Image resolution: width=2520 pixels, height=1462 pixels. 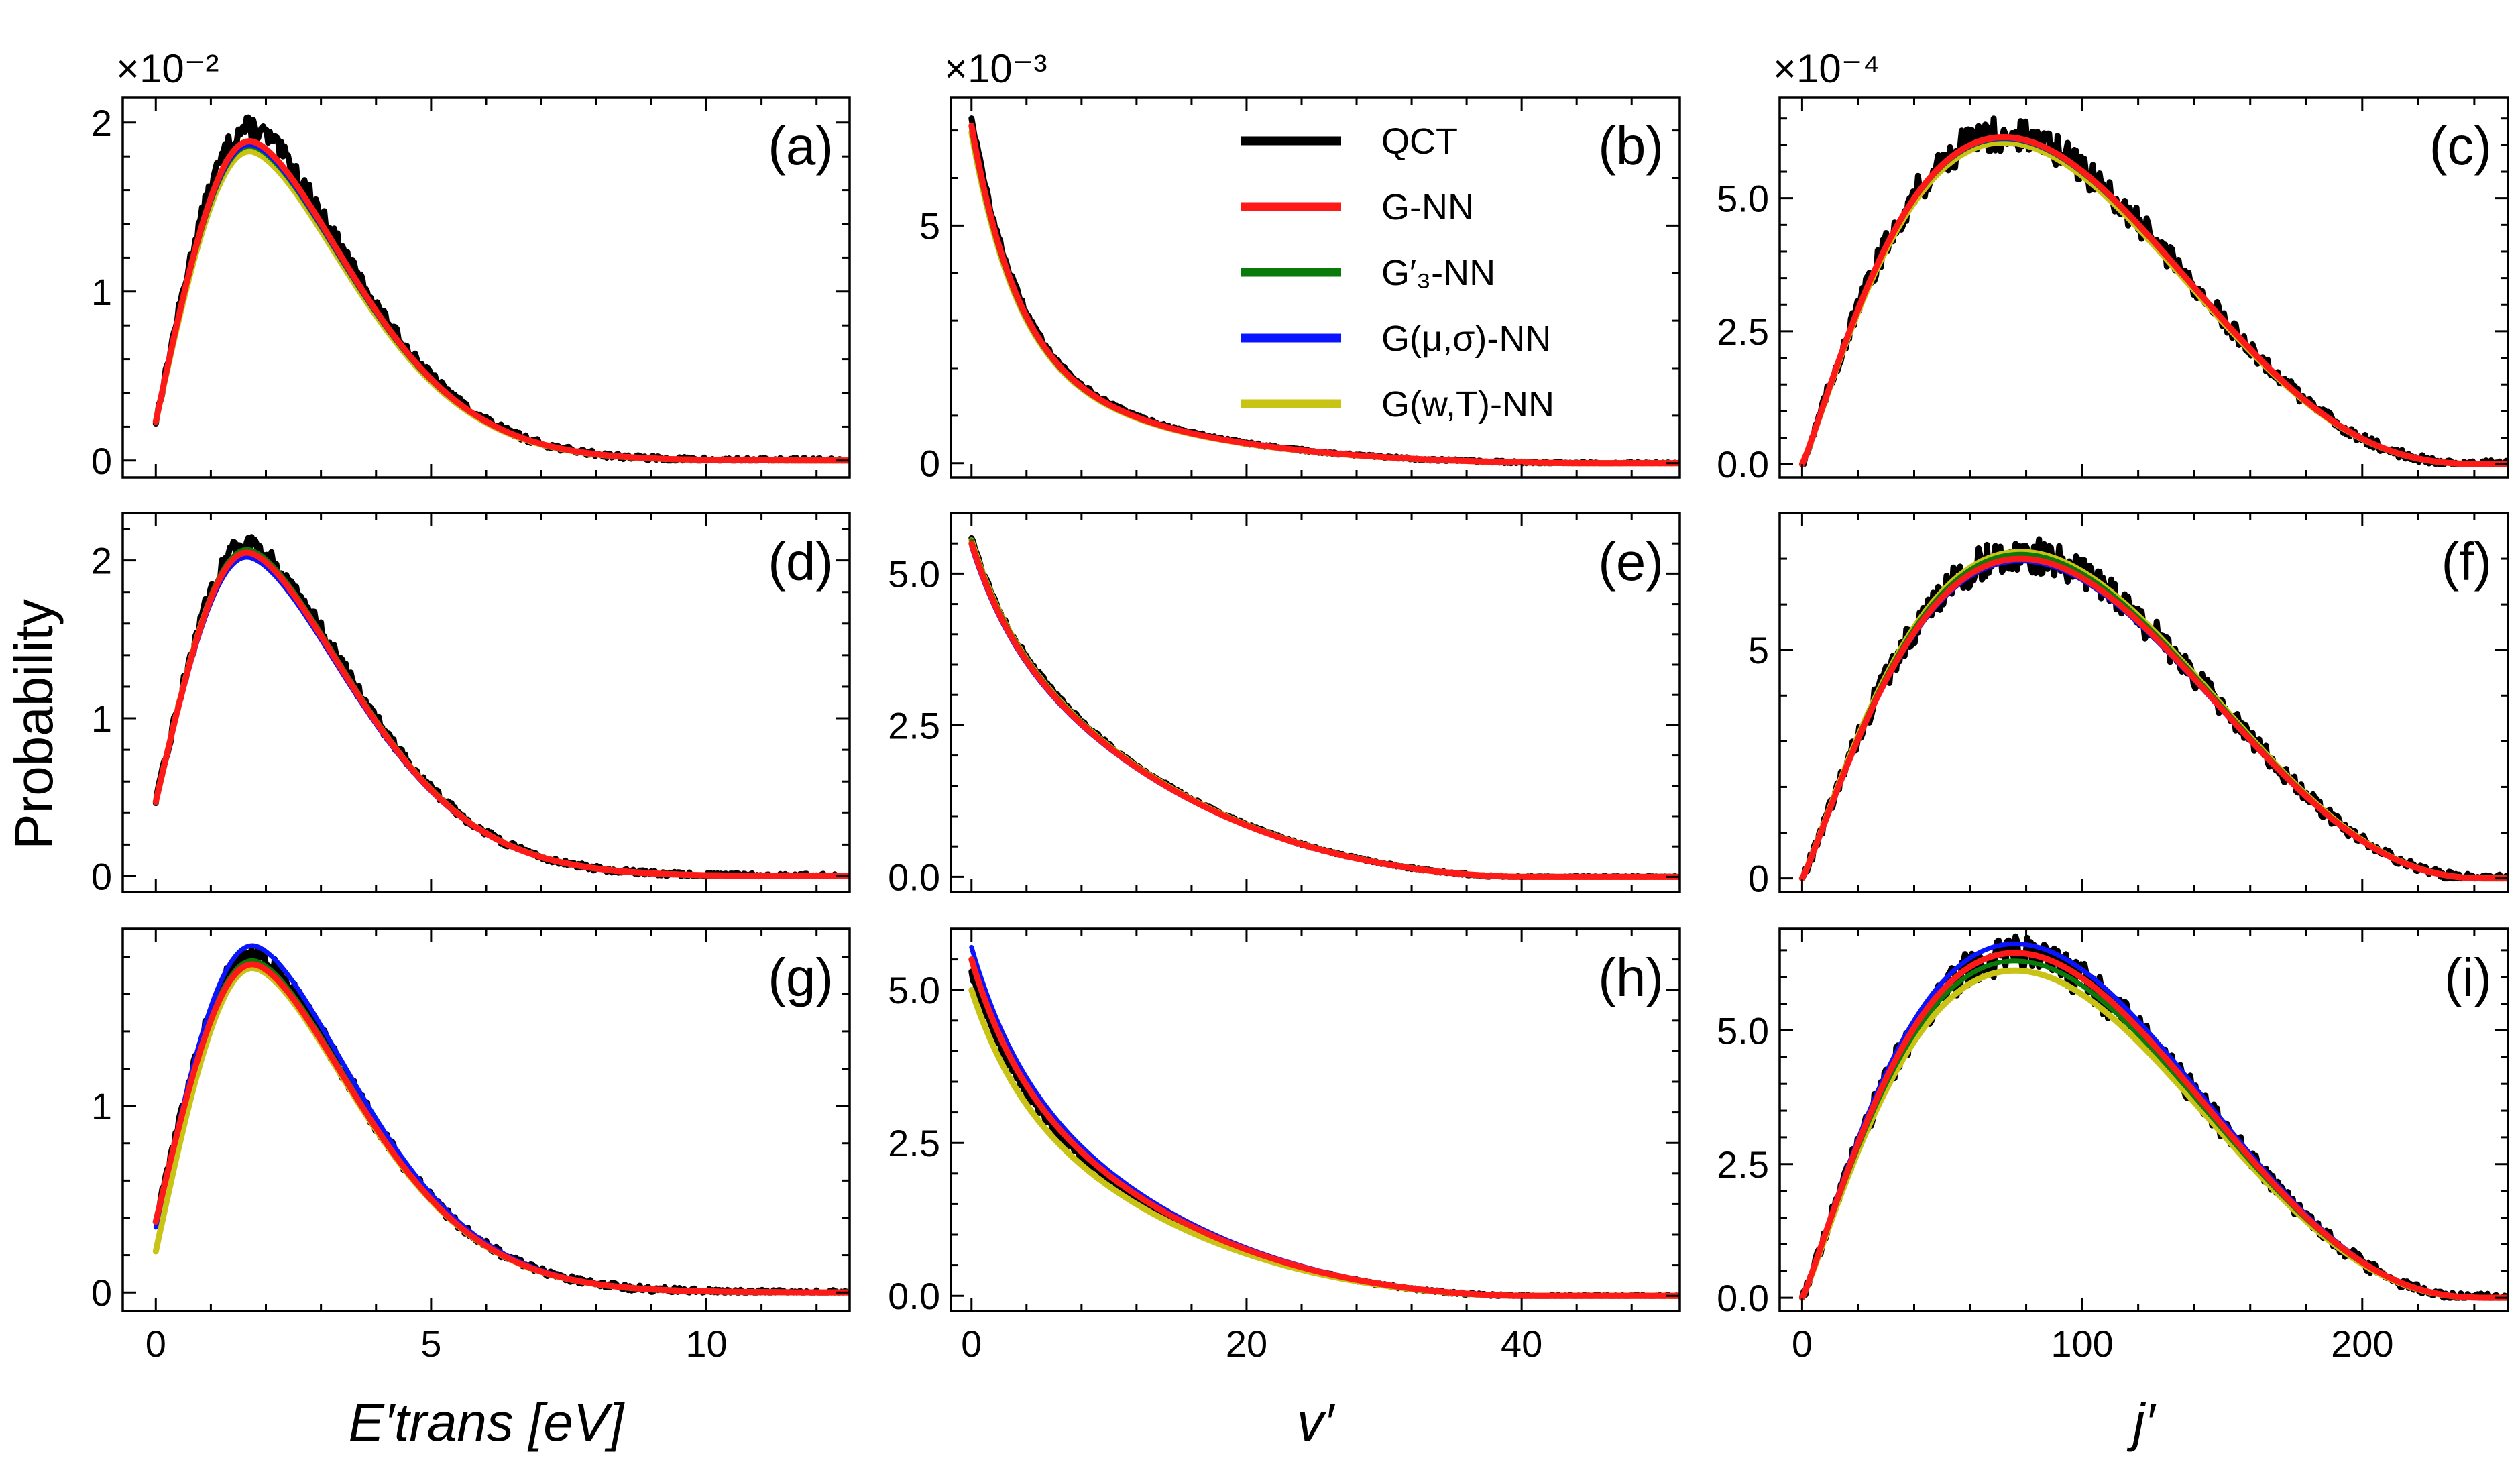 I want to click on panel-label: (h), so click(x=1631, y=977).